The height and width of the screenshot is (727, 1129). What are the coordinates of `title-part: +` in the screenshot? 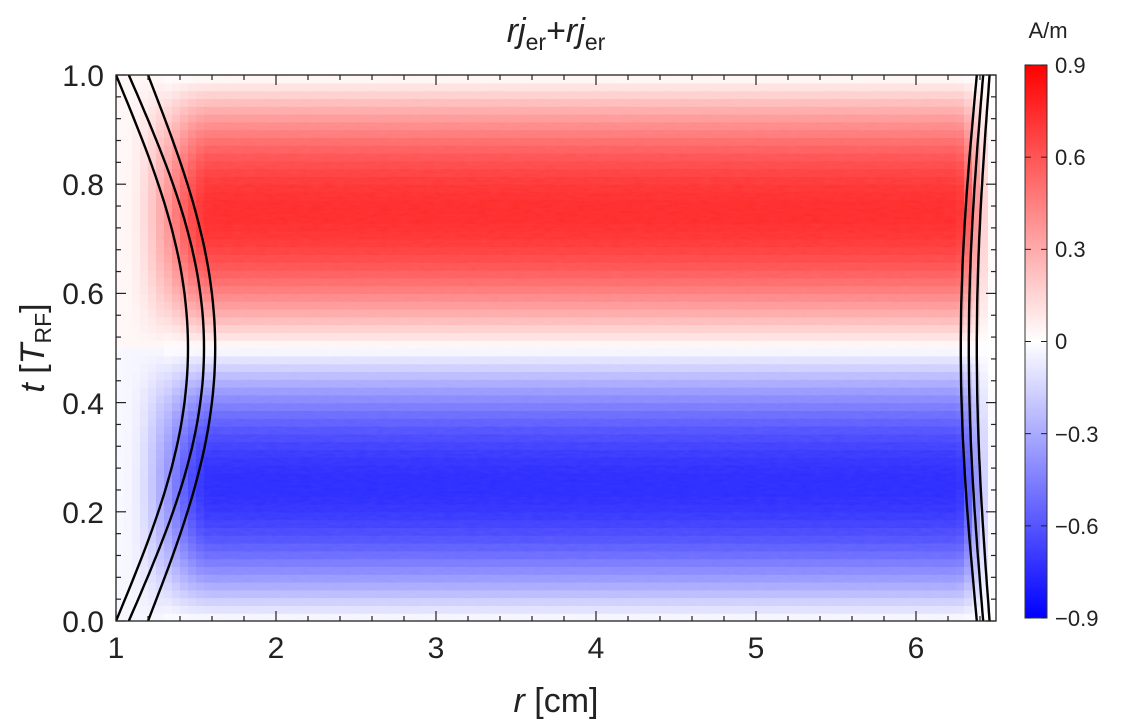 It's located at (556, 31).